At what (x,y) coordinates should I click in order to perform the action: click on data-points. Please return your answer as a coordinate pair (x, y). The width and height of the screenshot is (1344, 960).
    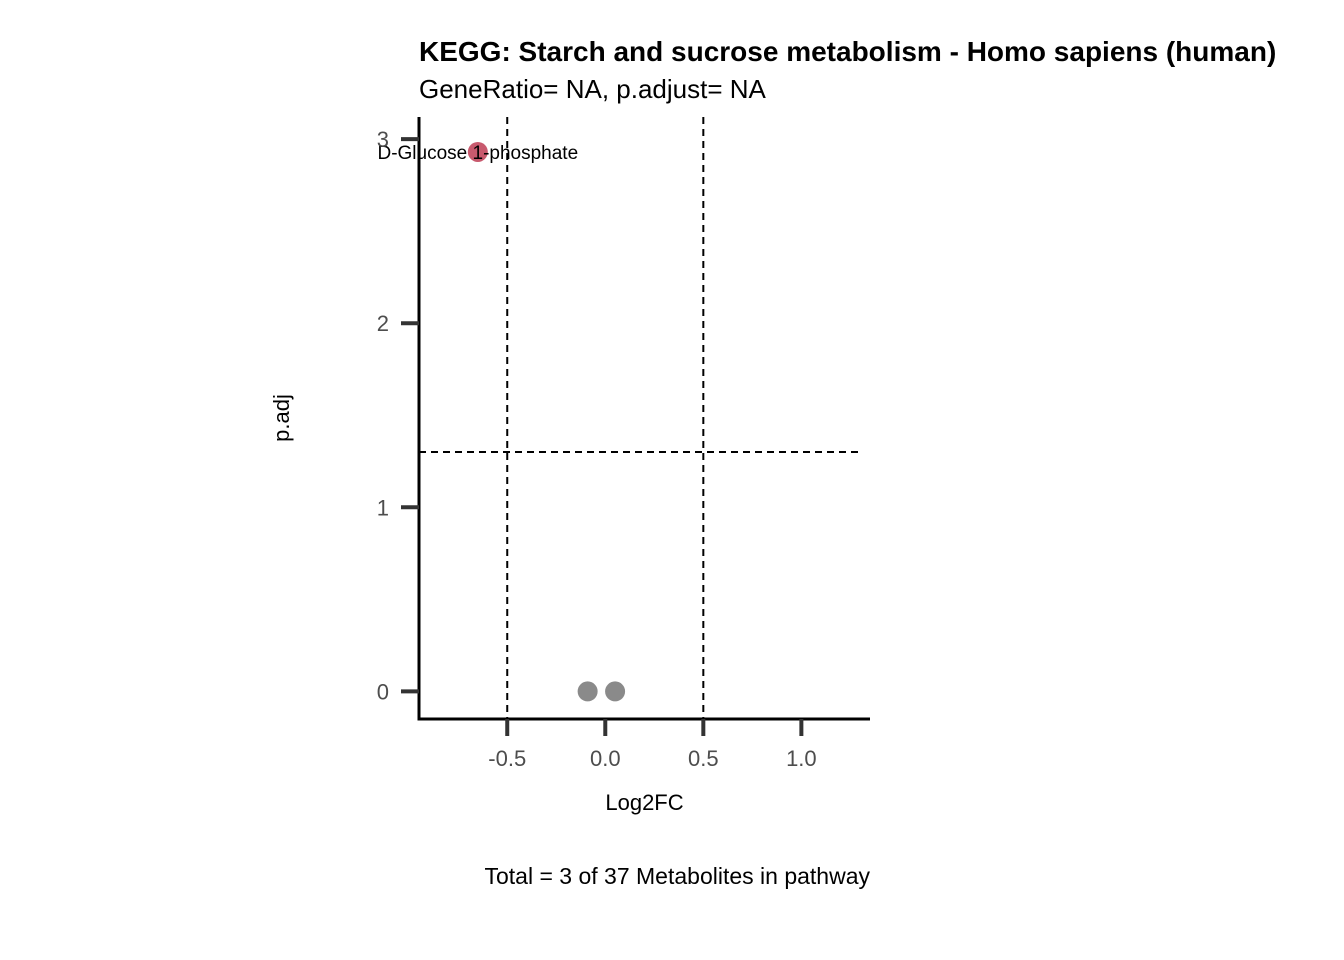
    Looking at the image, I should click on (546, 421).